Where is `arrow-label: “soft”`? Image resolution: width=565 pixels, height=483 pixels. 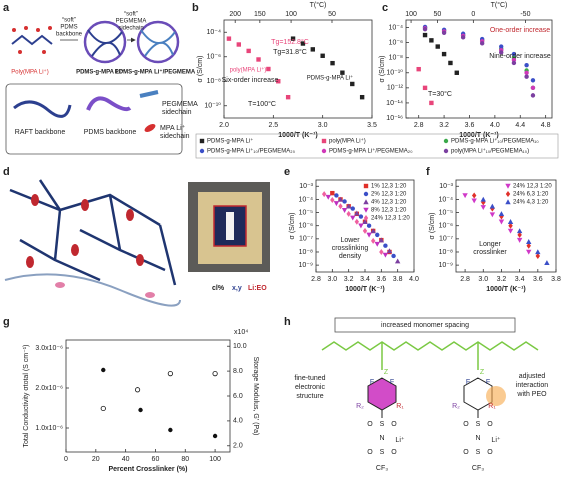 arrow-label: “soft” is located at coordinates (69, 21).